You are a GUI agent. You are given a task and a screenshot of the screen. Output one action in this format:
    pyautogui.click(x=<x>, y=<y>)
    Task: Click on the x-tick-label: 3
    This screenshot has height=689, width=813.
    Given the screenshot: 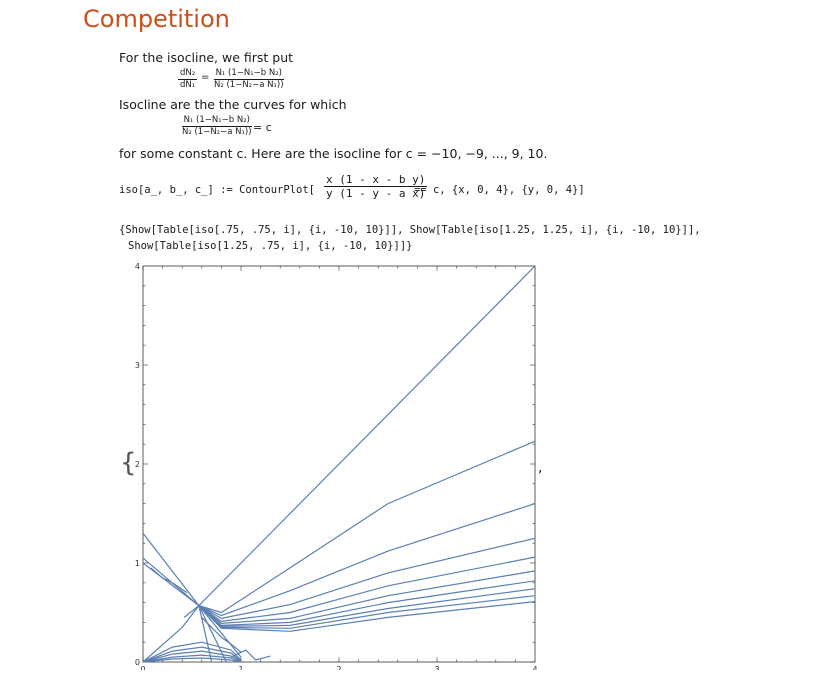 What is the action you would take?
    pyautogui.click(x=436, y=667)
    